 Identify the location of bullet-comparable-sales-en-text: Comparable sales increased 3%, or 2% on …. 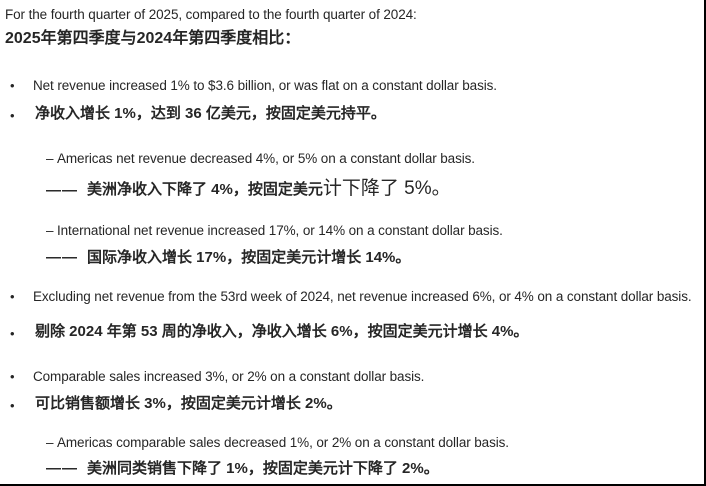
(229, 376).